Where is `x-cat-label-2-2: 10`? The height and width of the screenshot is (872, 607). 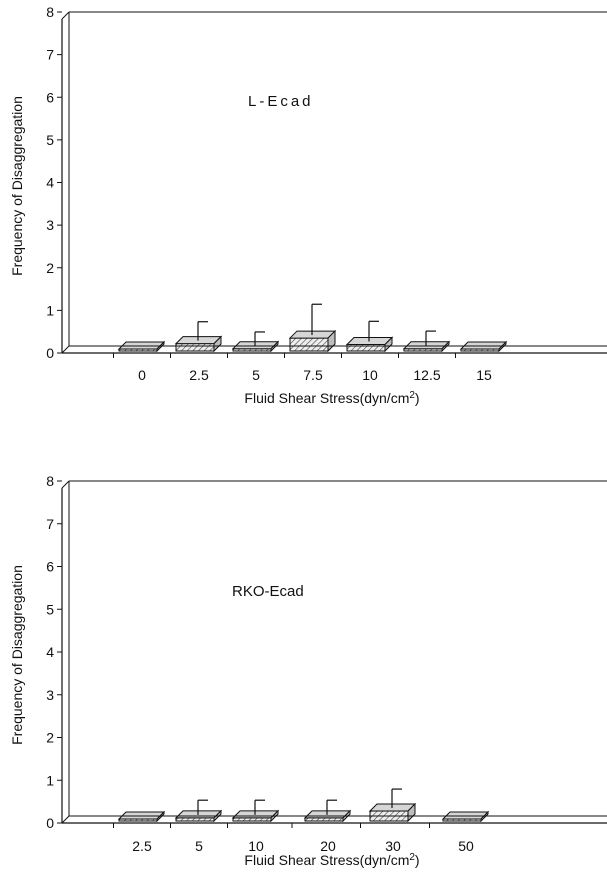
x-cat-label-2-2: 10 is located at coordinates (256, 846).